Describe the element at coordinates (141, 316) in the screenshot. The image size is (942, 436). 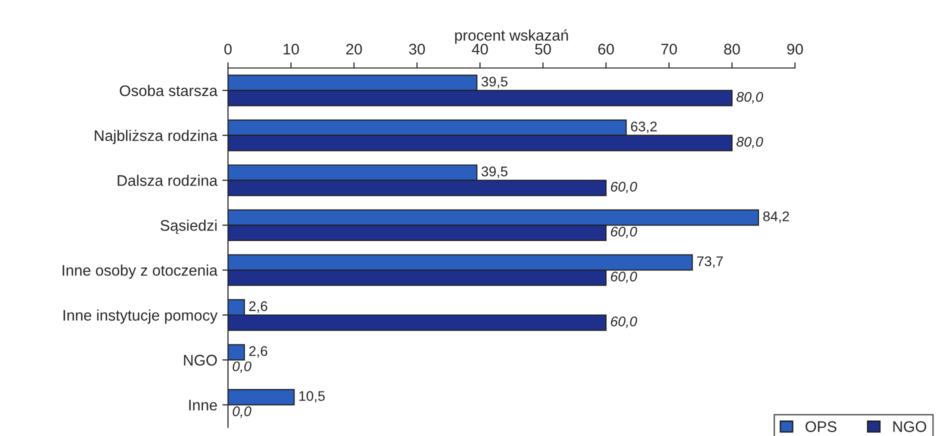
I see `y-tick-label: Inne instytucje pomocy` at that location.